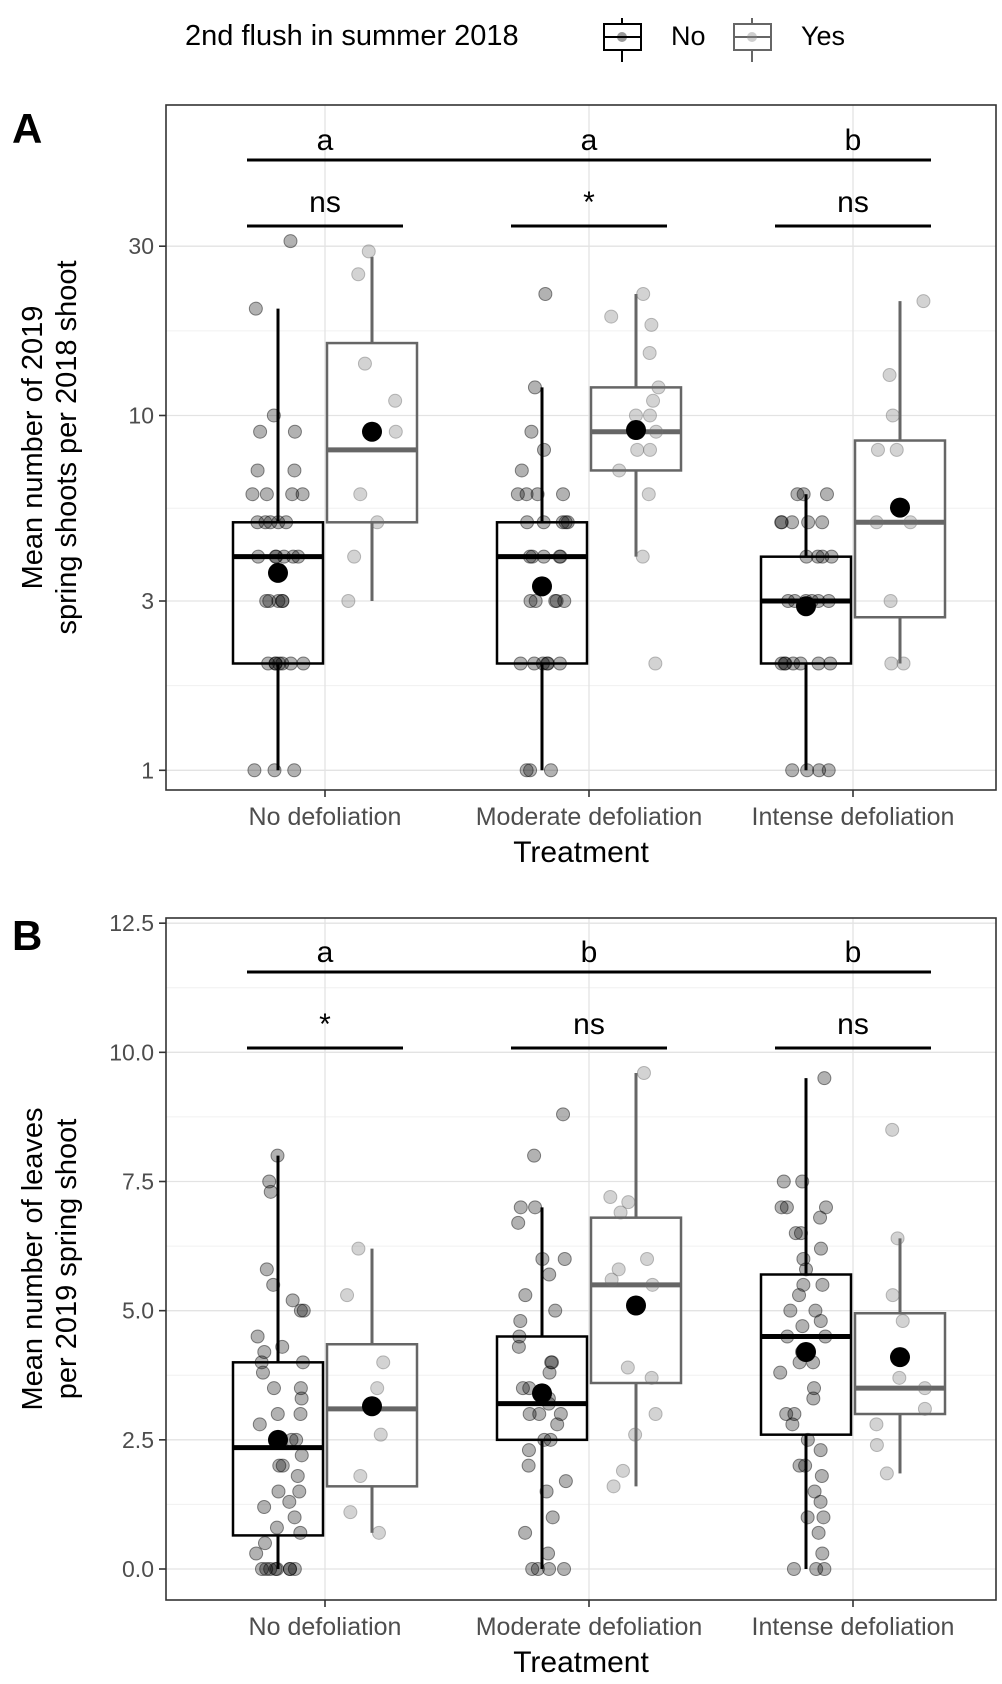 This screenshot has width=1002, height=1684. What do you see at coordinates (325, 1024) in the screenshot?
I see `significance-label: *` at bounding box center [325, 1024].